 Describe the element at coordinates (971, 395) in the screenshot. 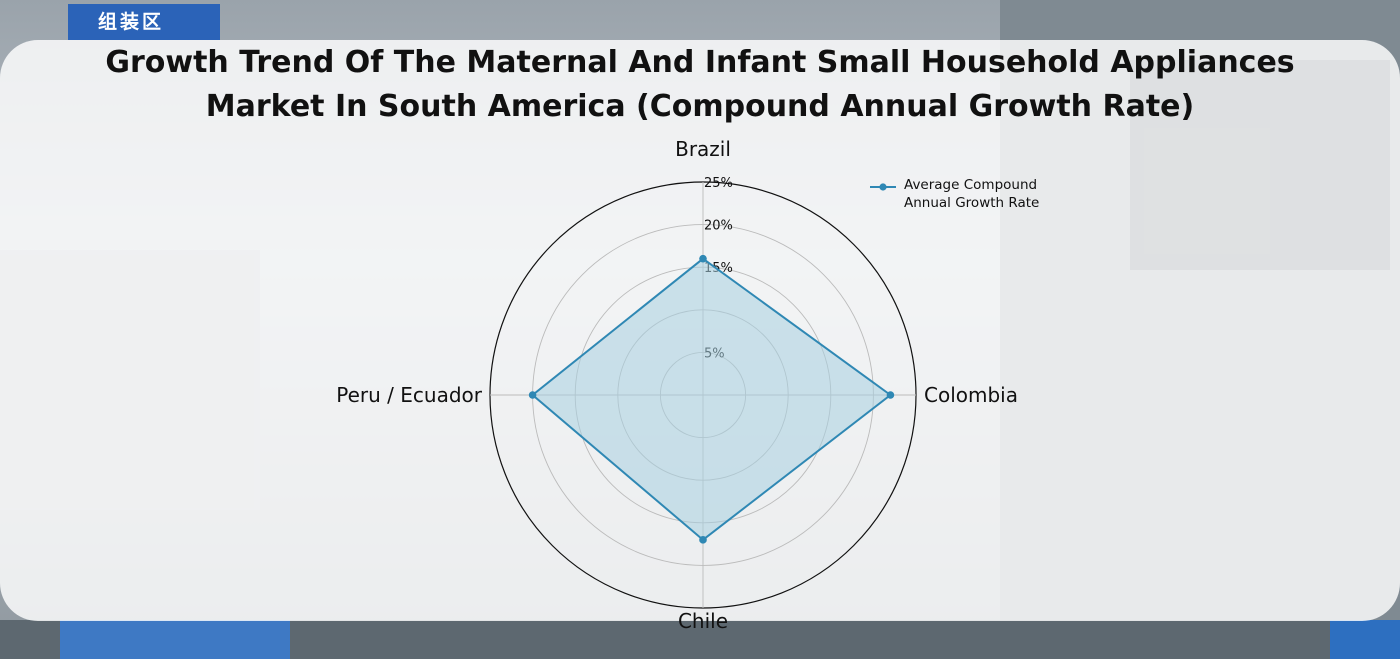

I see `category-label-colombia: Colombia` at that location.